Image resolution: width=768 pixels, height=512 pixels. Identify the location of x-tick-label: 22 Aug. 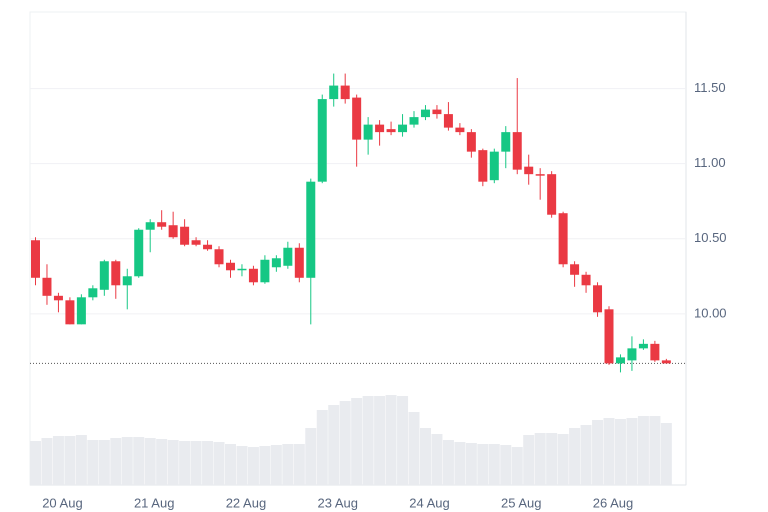
(246, 502).